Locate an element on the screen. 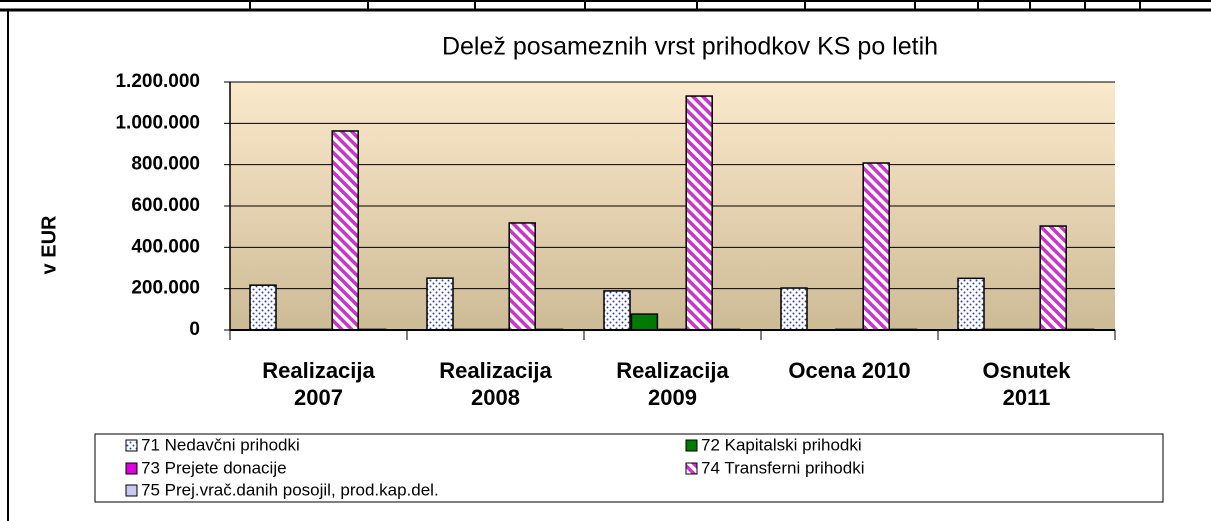 The image size is (1211, 521). legend-label: 73 Prejete donacije is located at coordinates (214, 467).